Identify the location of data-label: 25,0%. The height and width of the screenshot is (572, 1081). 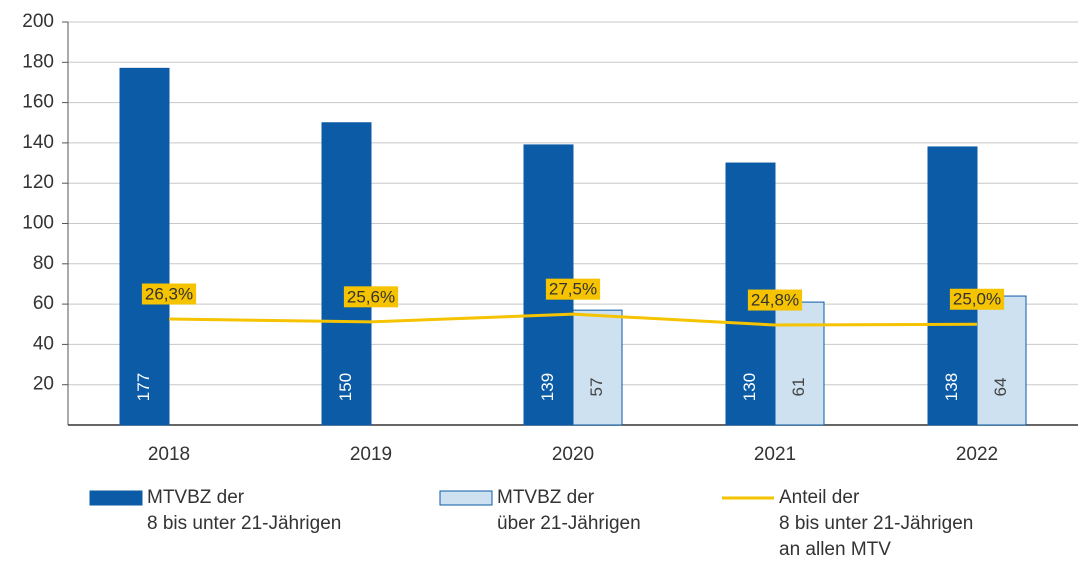
(977, 299).